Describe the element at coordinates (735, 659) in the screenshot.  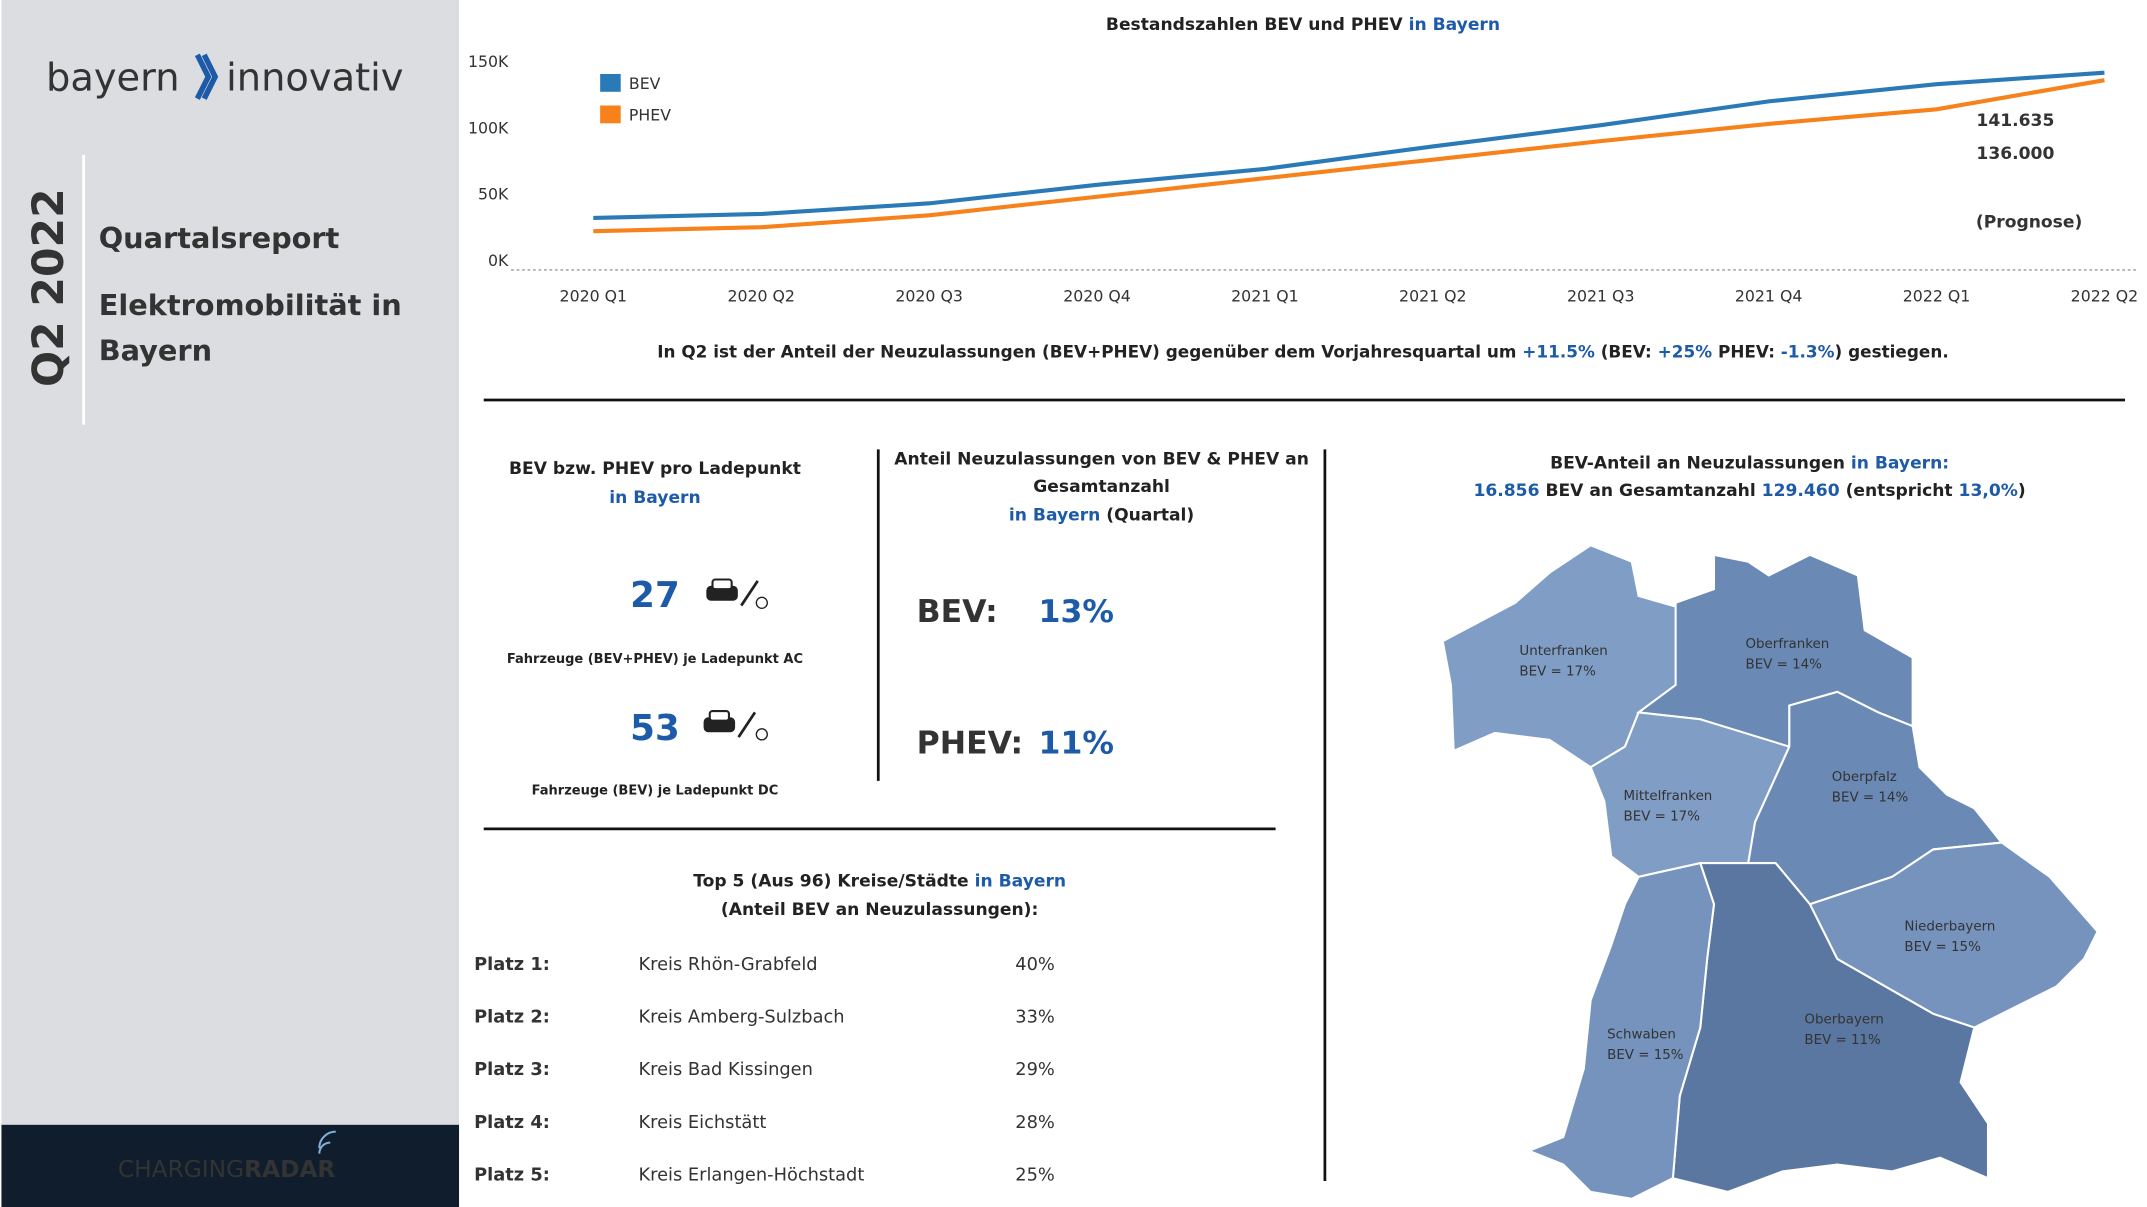
I see `charger-icon` at that location.